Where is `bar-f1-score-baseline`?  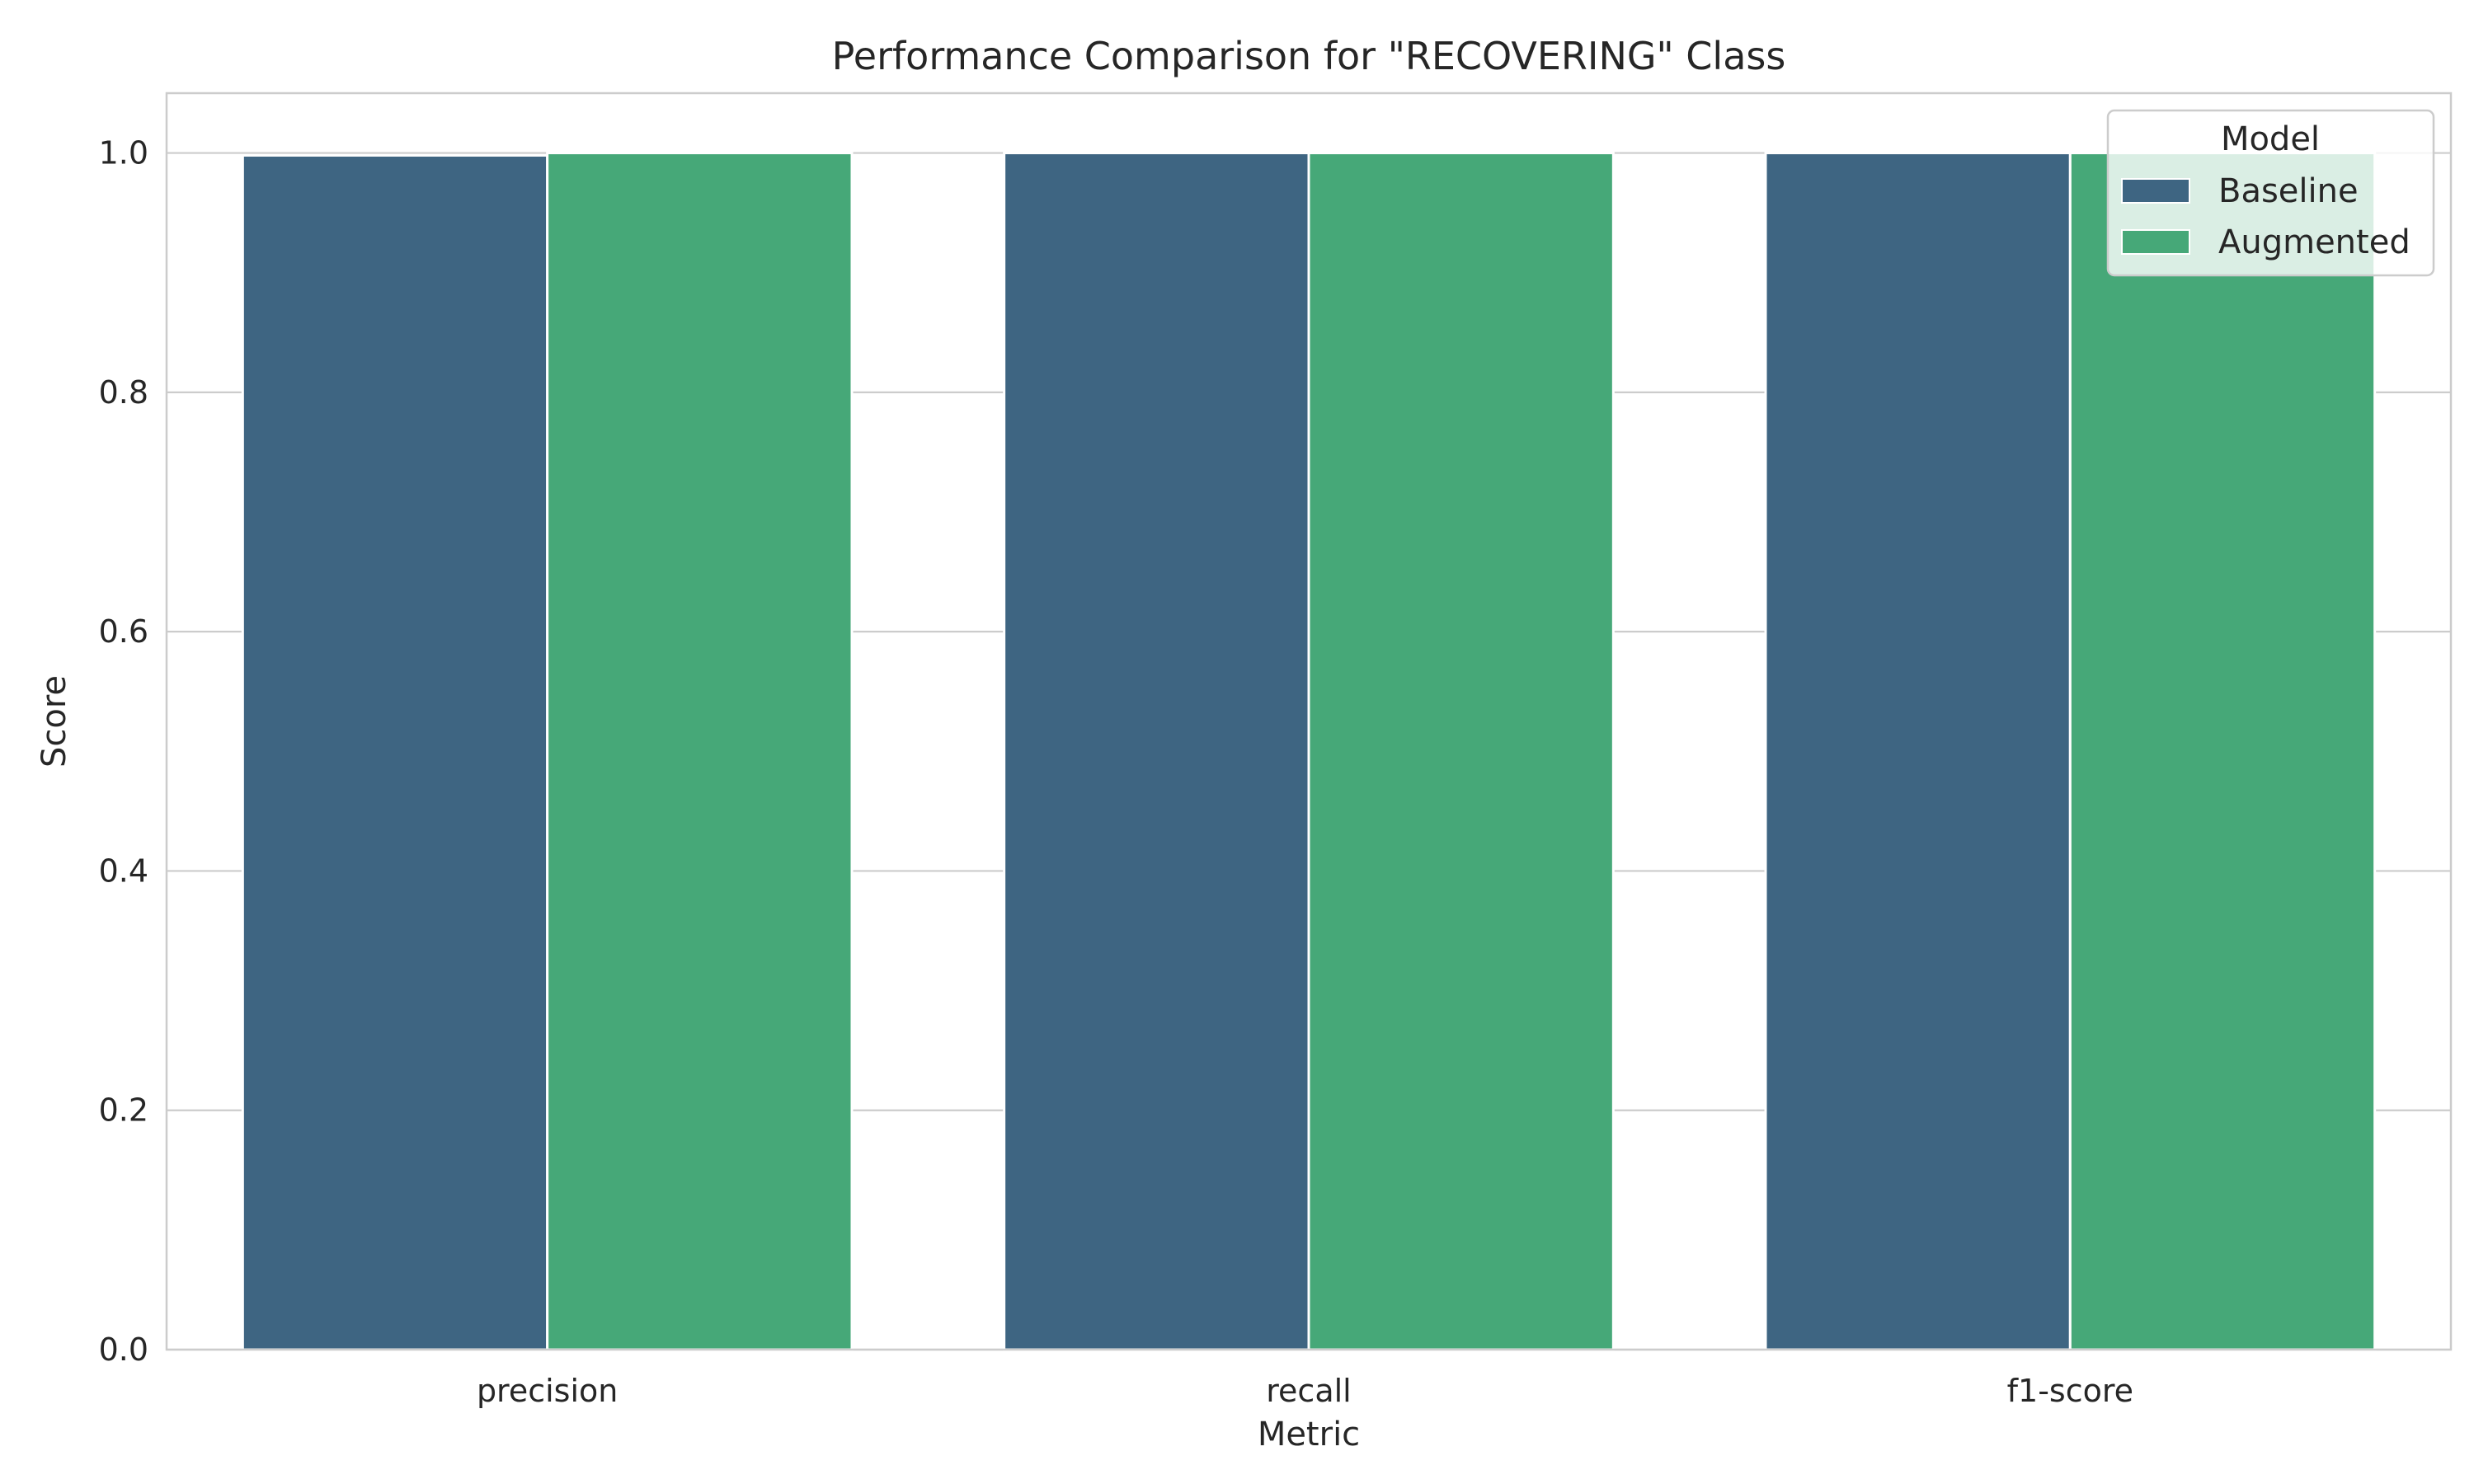 bar-f1-score-baseline is located at coordinates (1918, 751).